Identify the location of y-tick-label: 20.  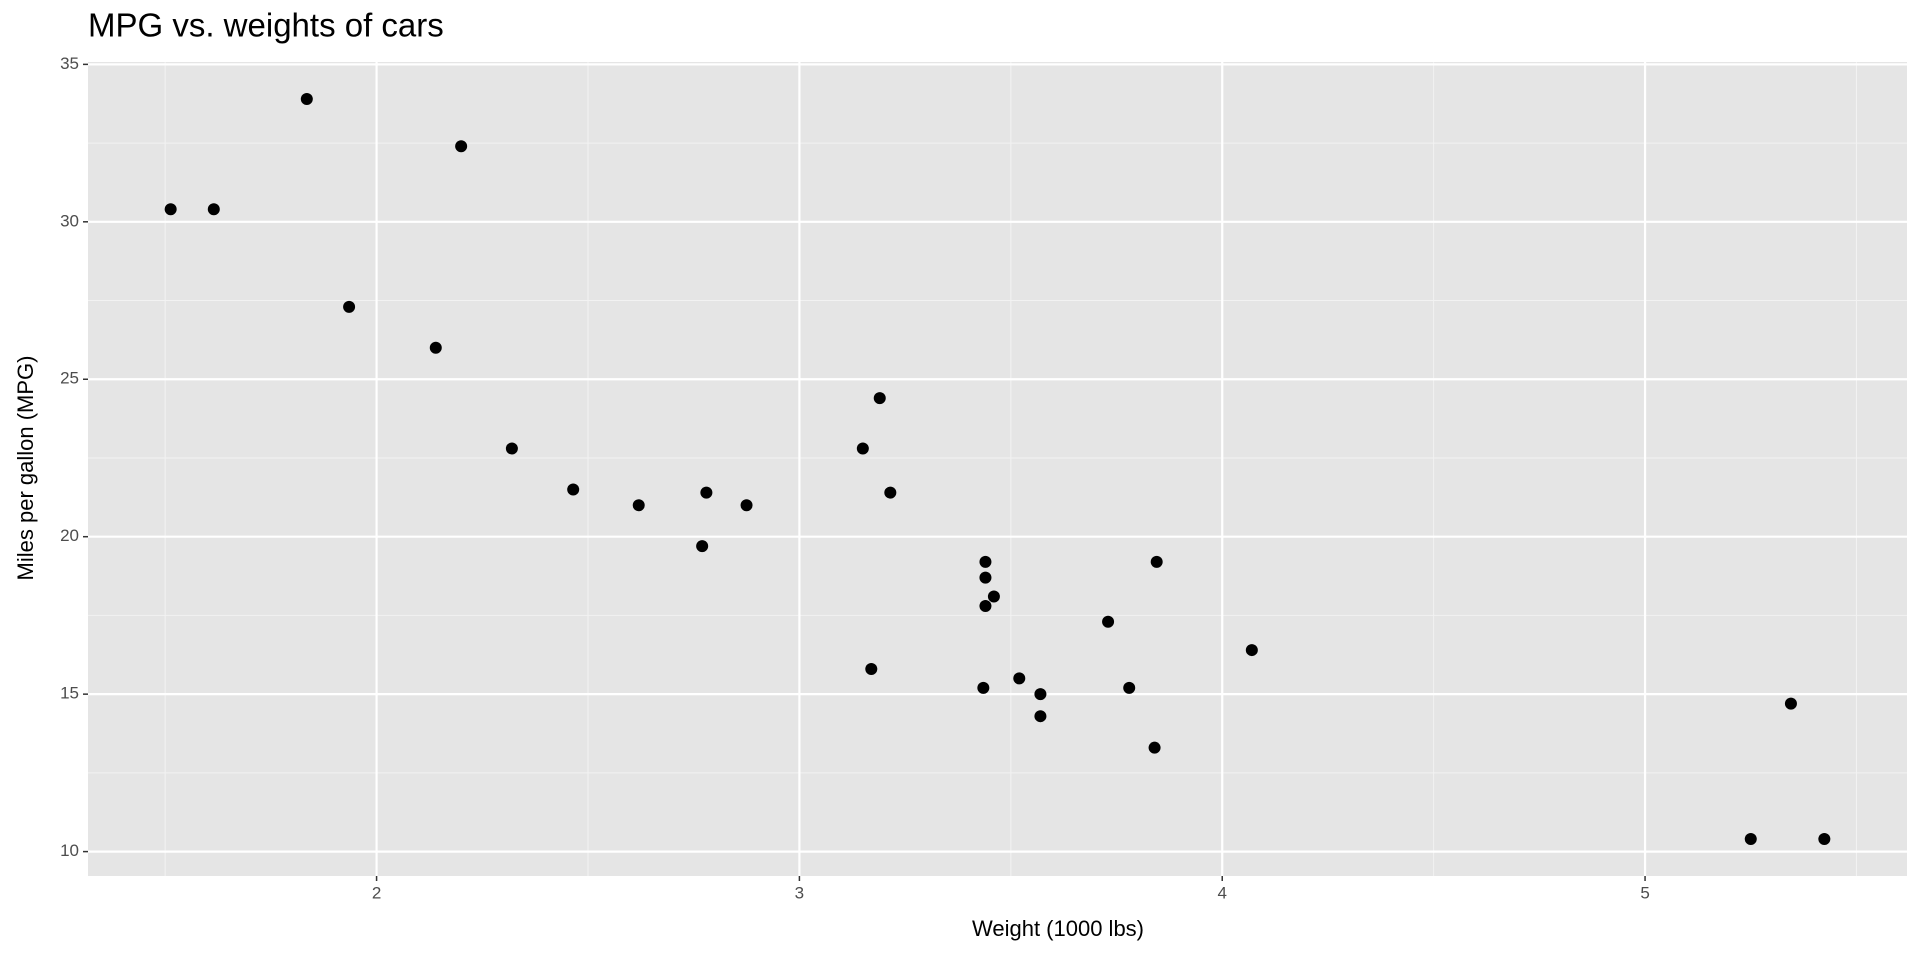
(69, 535).